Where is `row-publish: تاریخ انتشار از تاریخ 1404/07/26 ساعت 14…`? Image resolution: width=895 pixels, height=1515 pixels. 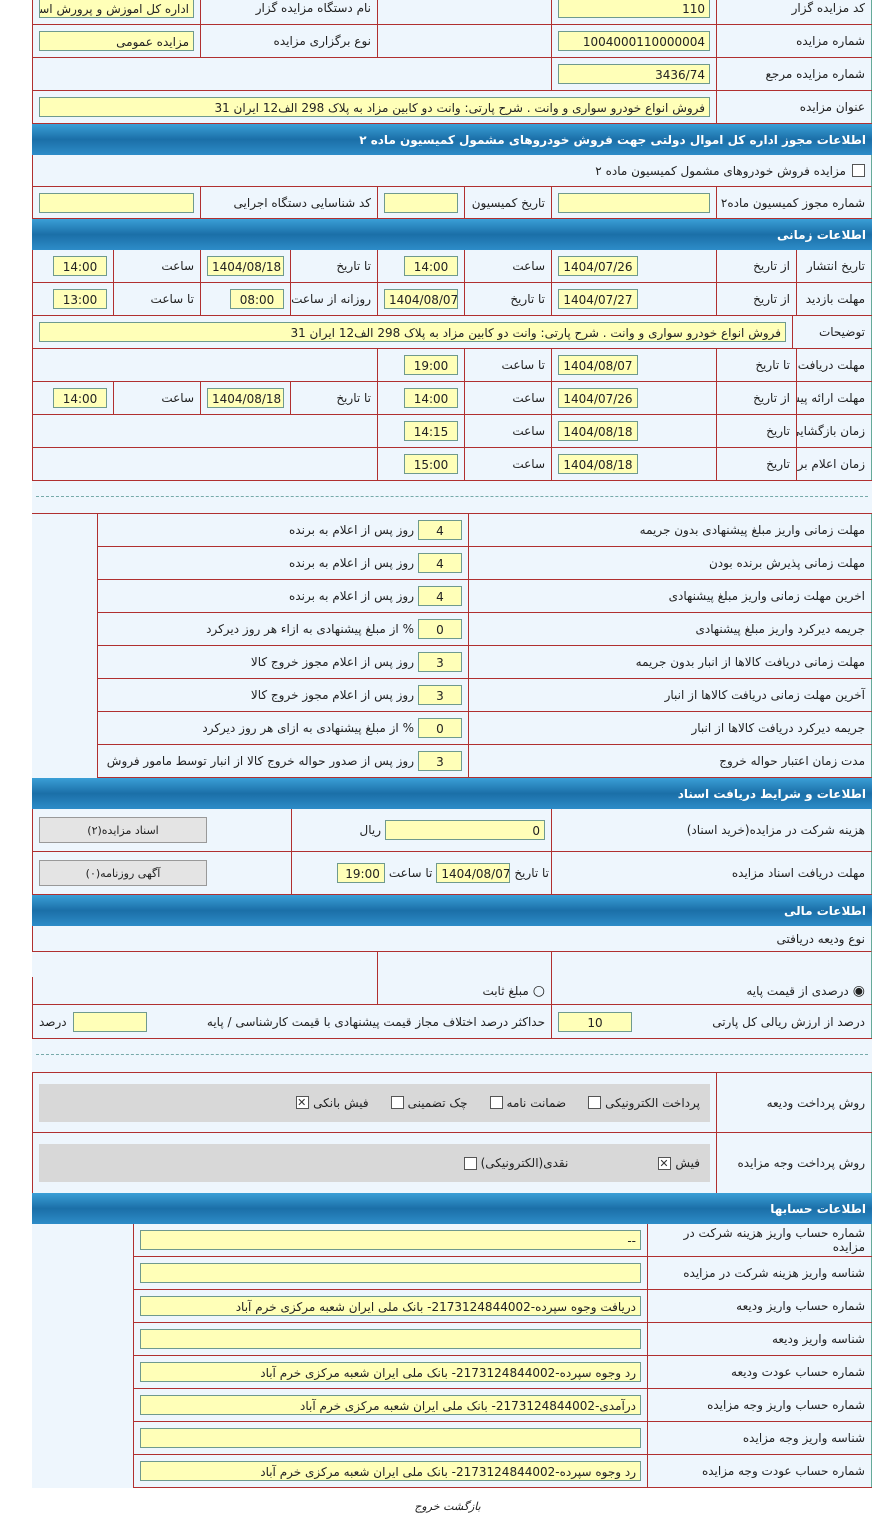
row-publish: تاریخ انتشار از تاریخ 1404/07/26 ساعت 14… is located at coordinates (452, 266).